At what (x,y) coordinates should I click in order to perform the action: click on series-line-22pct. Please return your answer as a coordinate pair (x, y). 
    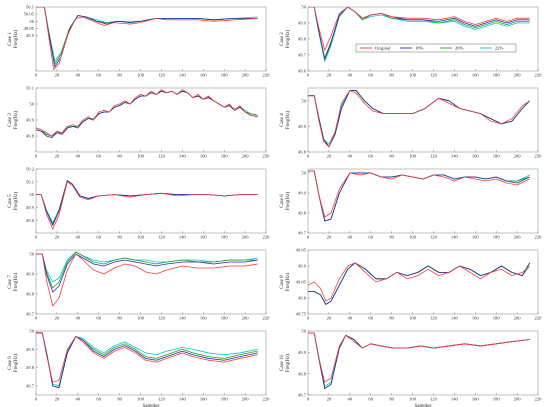
    Looking at the image, I should click on (147, 359).